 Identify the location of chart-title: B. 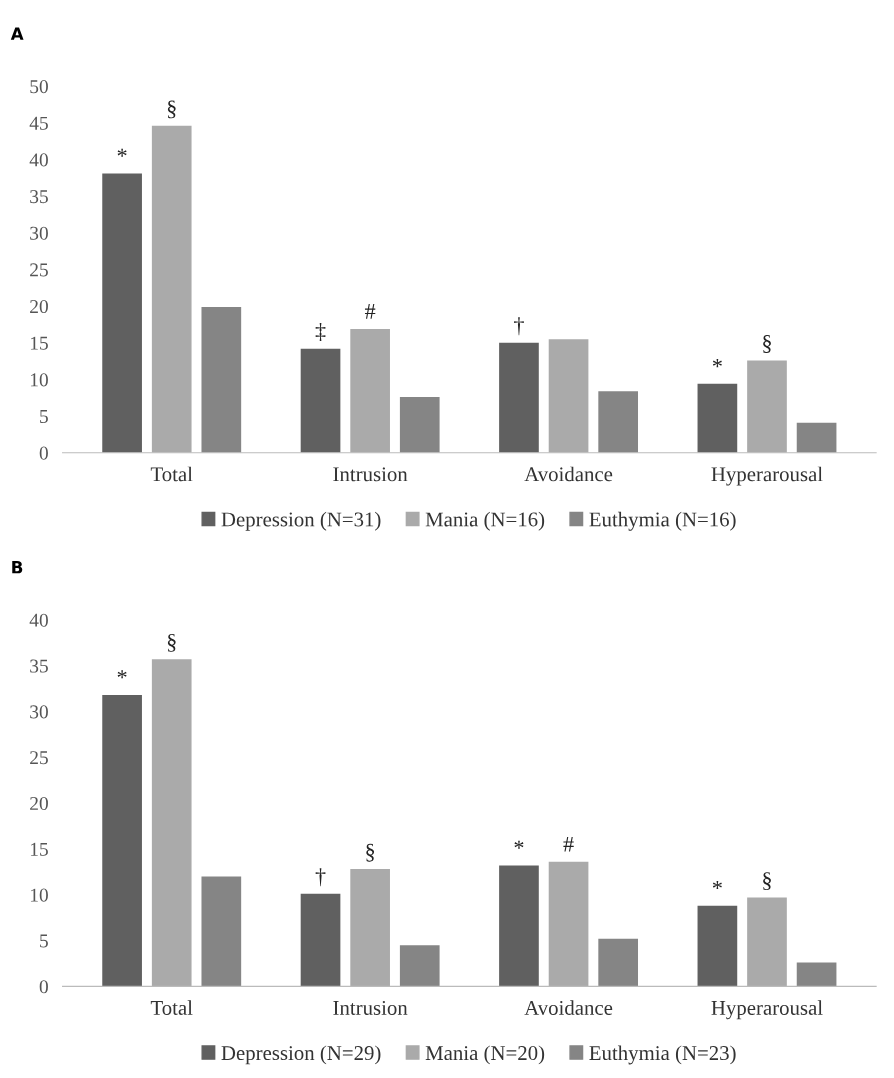
(17, 567).